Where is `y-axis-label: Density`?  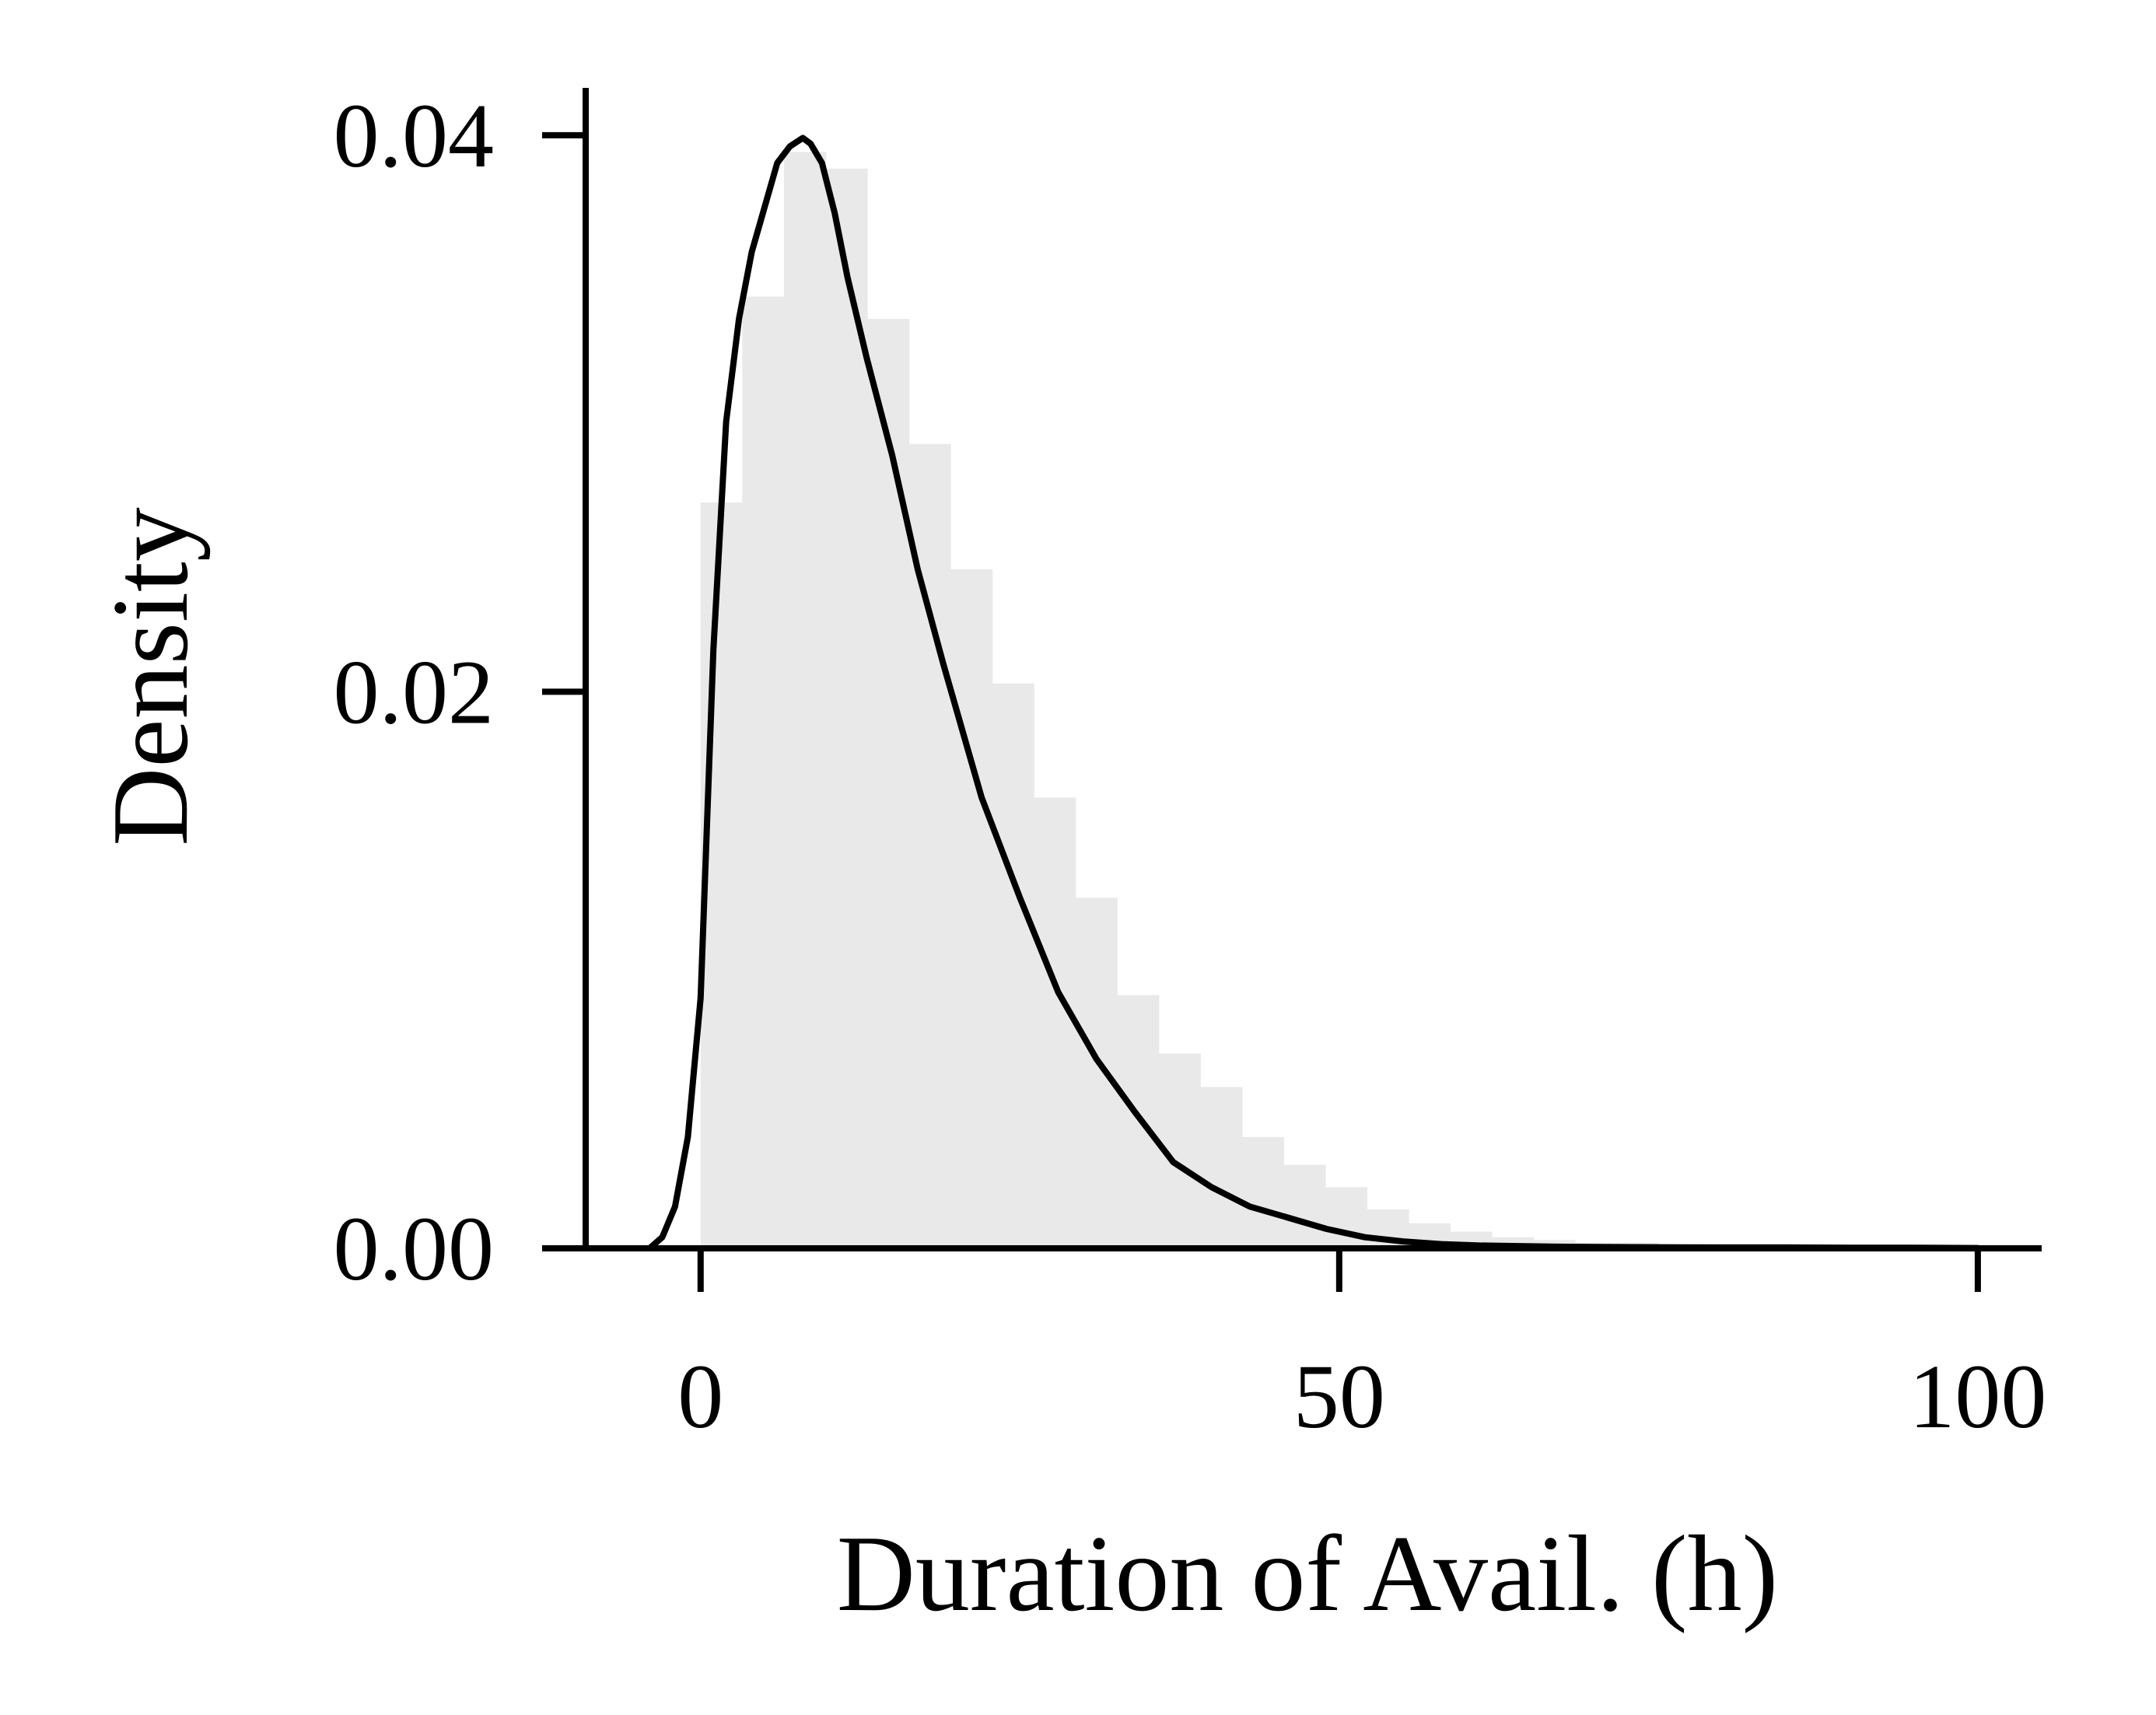 y-axis-label: Density is located at coordinates (151, 676).